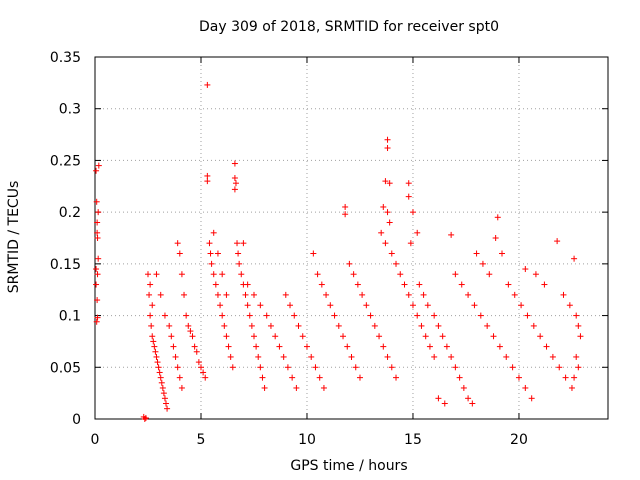  Describe the element at coordinates (201, 440) in the screenshot. I see `x-tick-label: 5` at that location.